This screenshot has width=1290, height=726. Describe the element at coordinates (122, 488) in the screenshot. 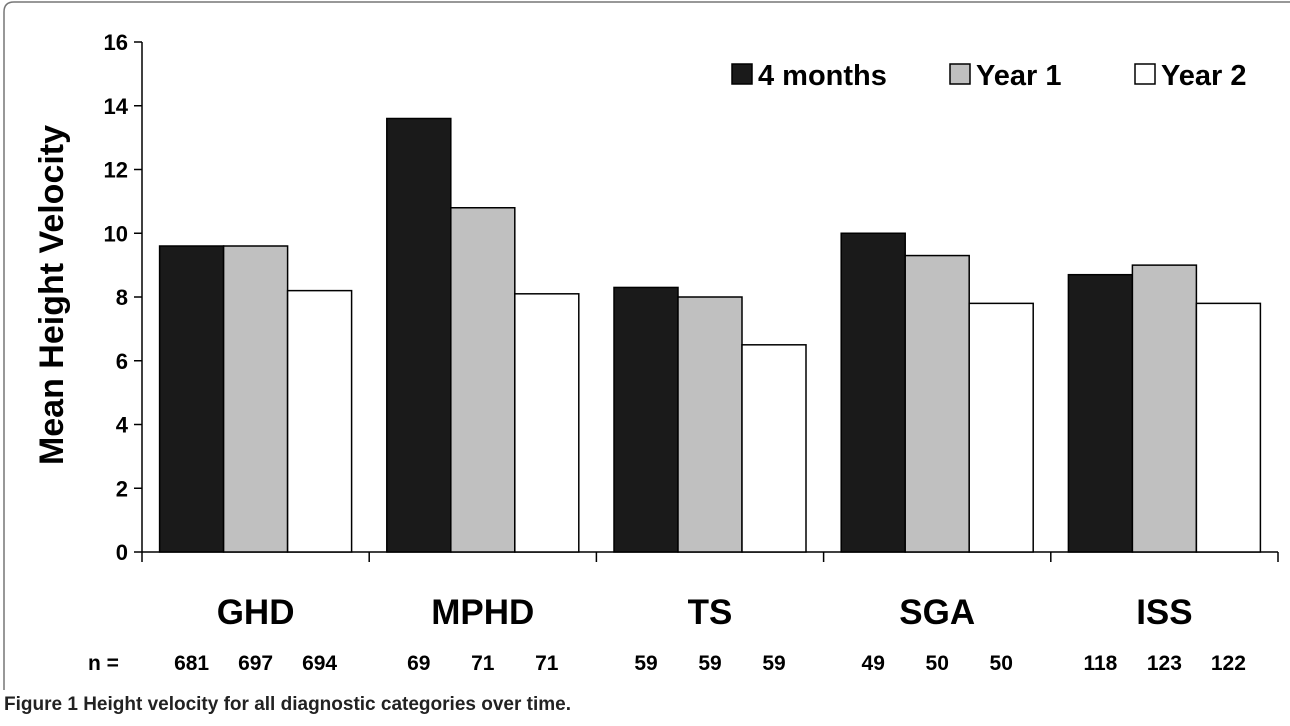

I see `y-tick-label: 2` at that location.